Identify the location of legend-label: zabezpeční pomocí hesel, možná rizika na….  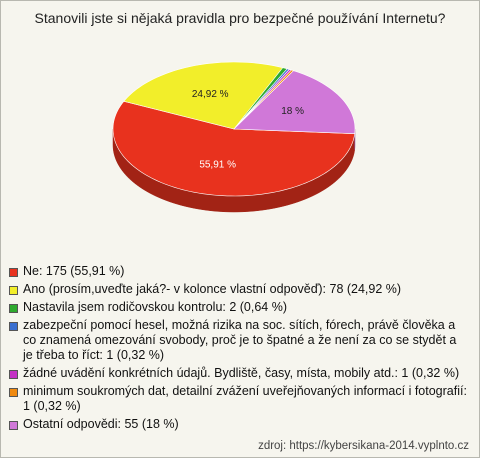
(240, 340).